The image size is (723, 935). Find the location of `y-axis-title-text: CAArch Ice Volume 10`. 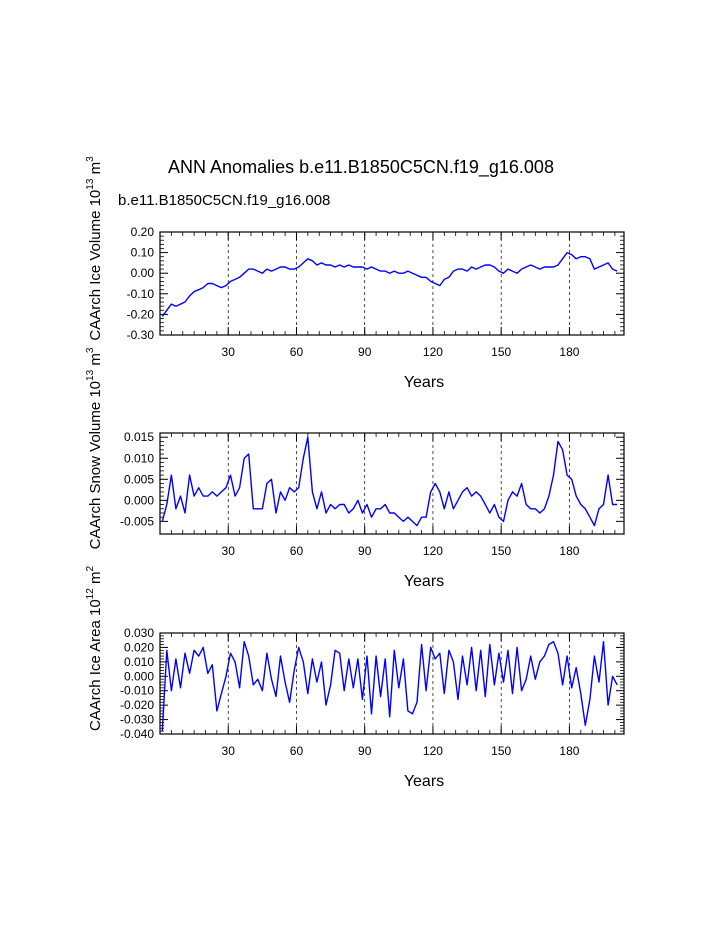

y-axis-title-text: CAArch Ice Volume 10 is located at coordinates (95, 265).